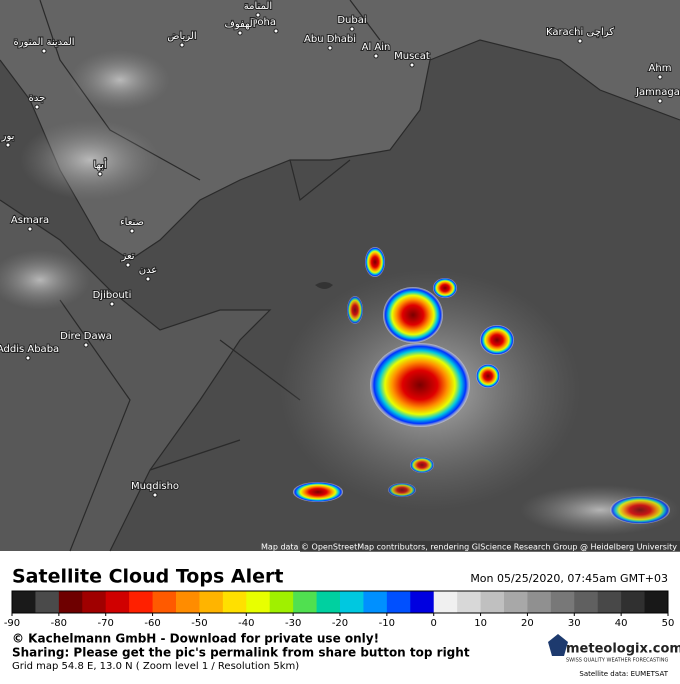 Image resolution: width=680 pixels, height=684 pixels. I want to click on tick-label: -40, so click(246, 623).